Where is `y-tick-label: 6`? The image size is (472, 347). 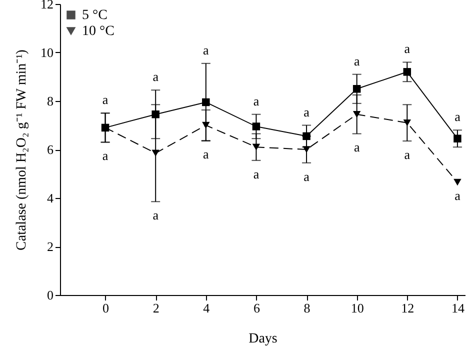 y-tick-label: 6 is located at coordinates (50, 149).